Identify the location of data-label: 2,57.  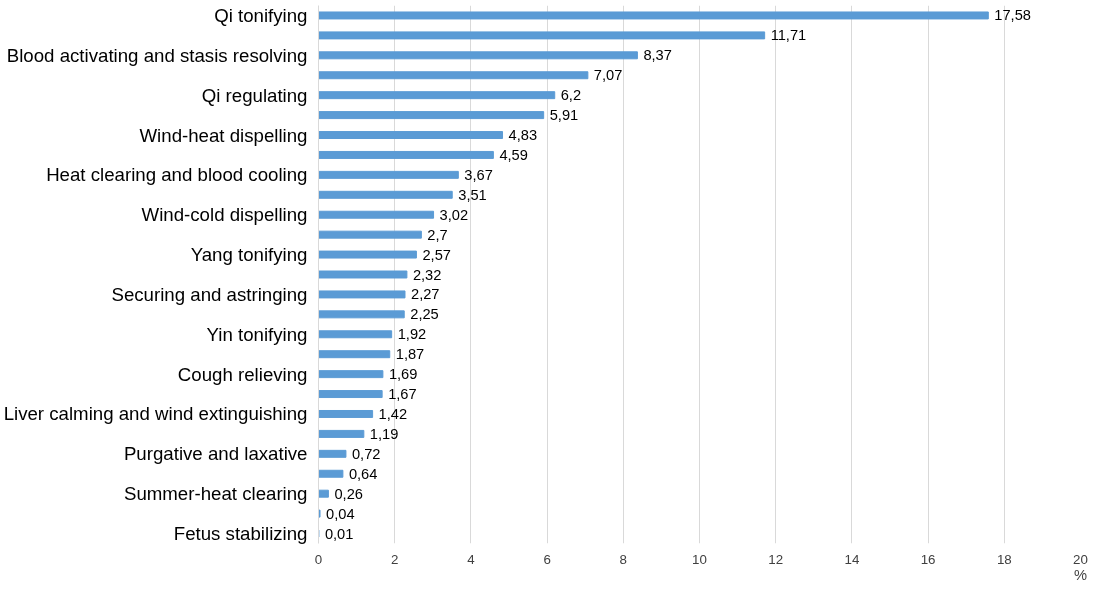
(436, 254).